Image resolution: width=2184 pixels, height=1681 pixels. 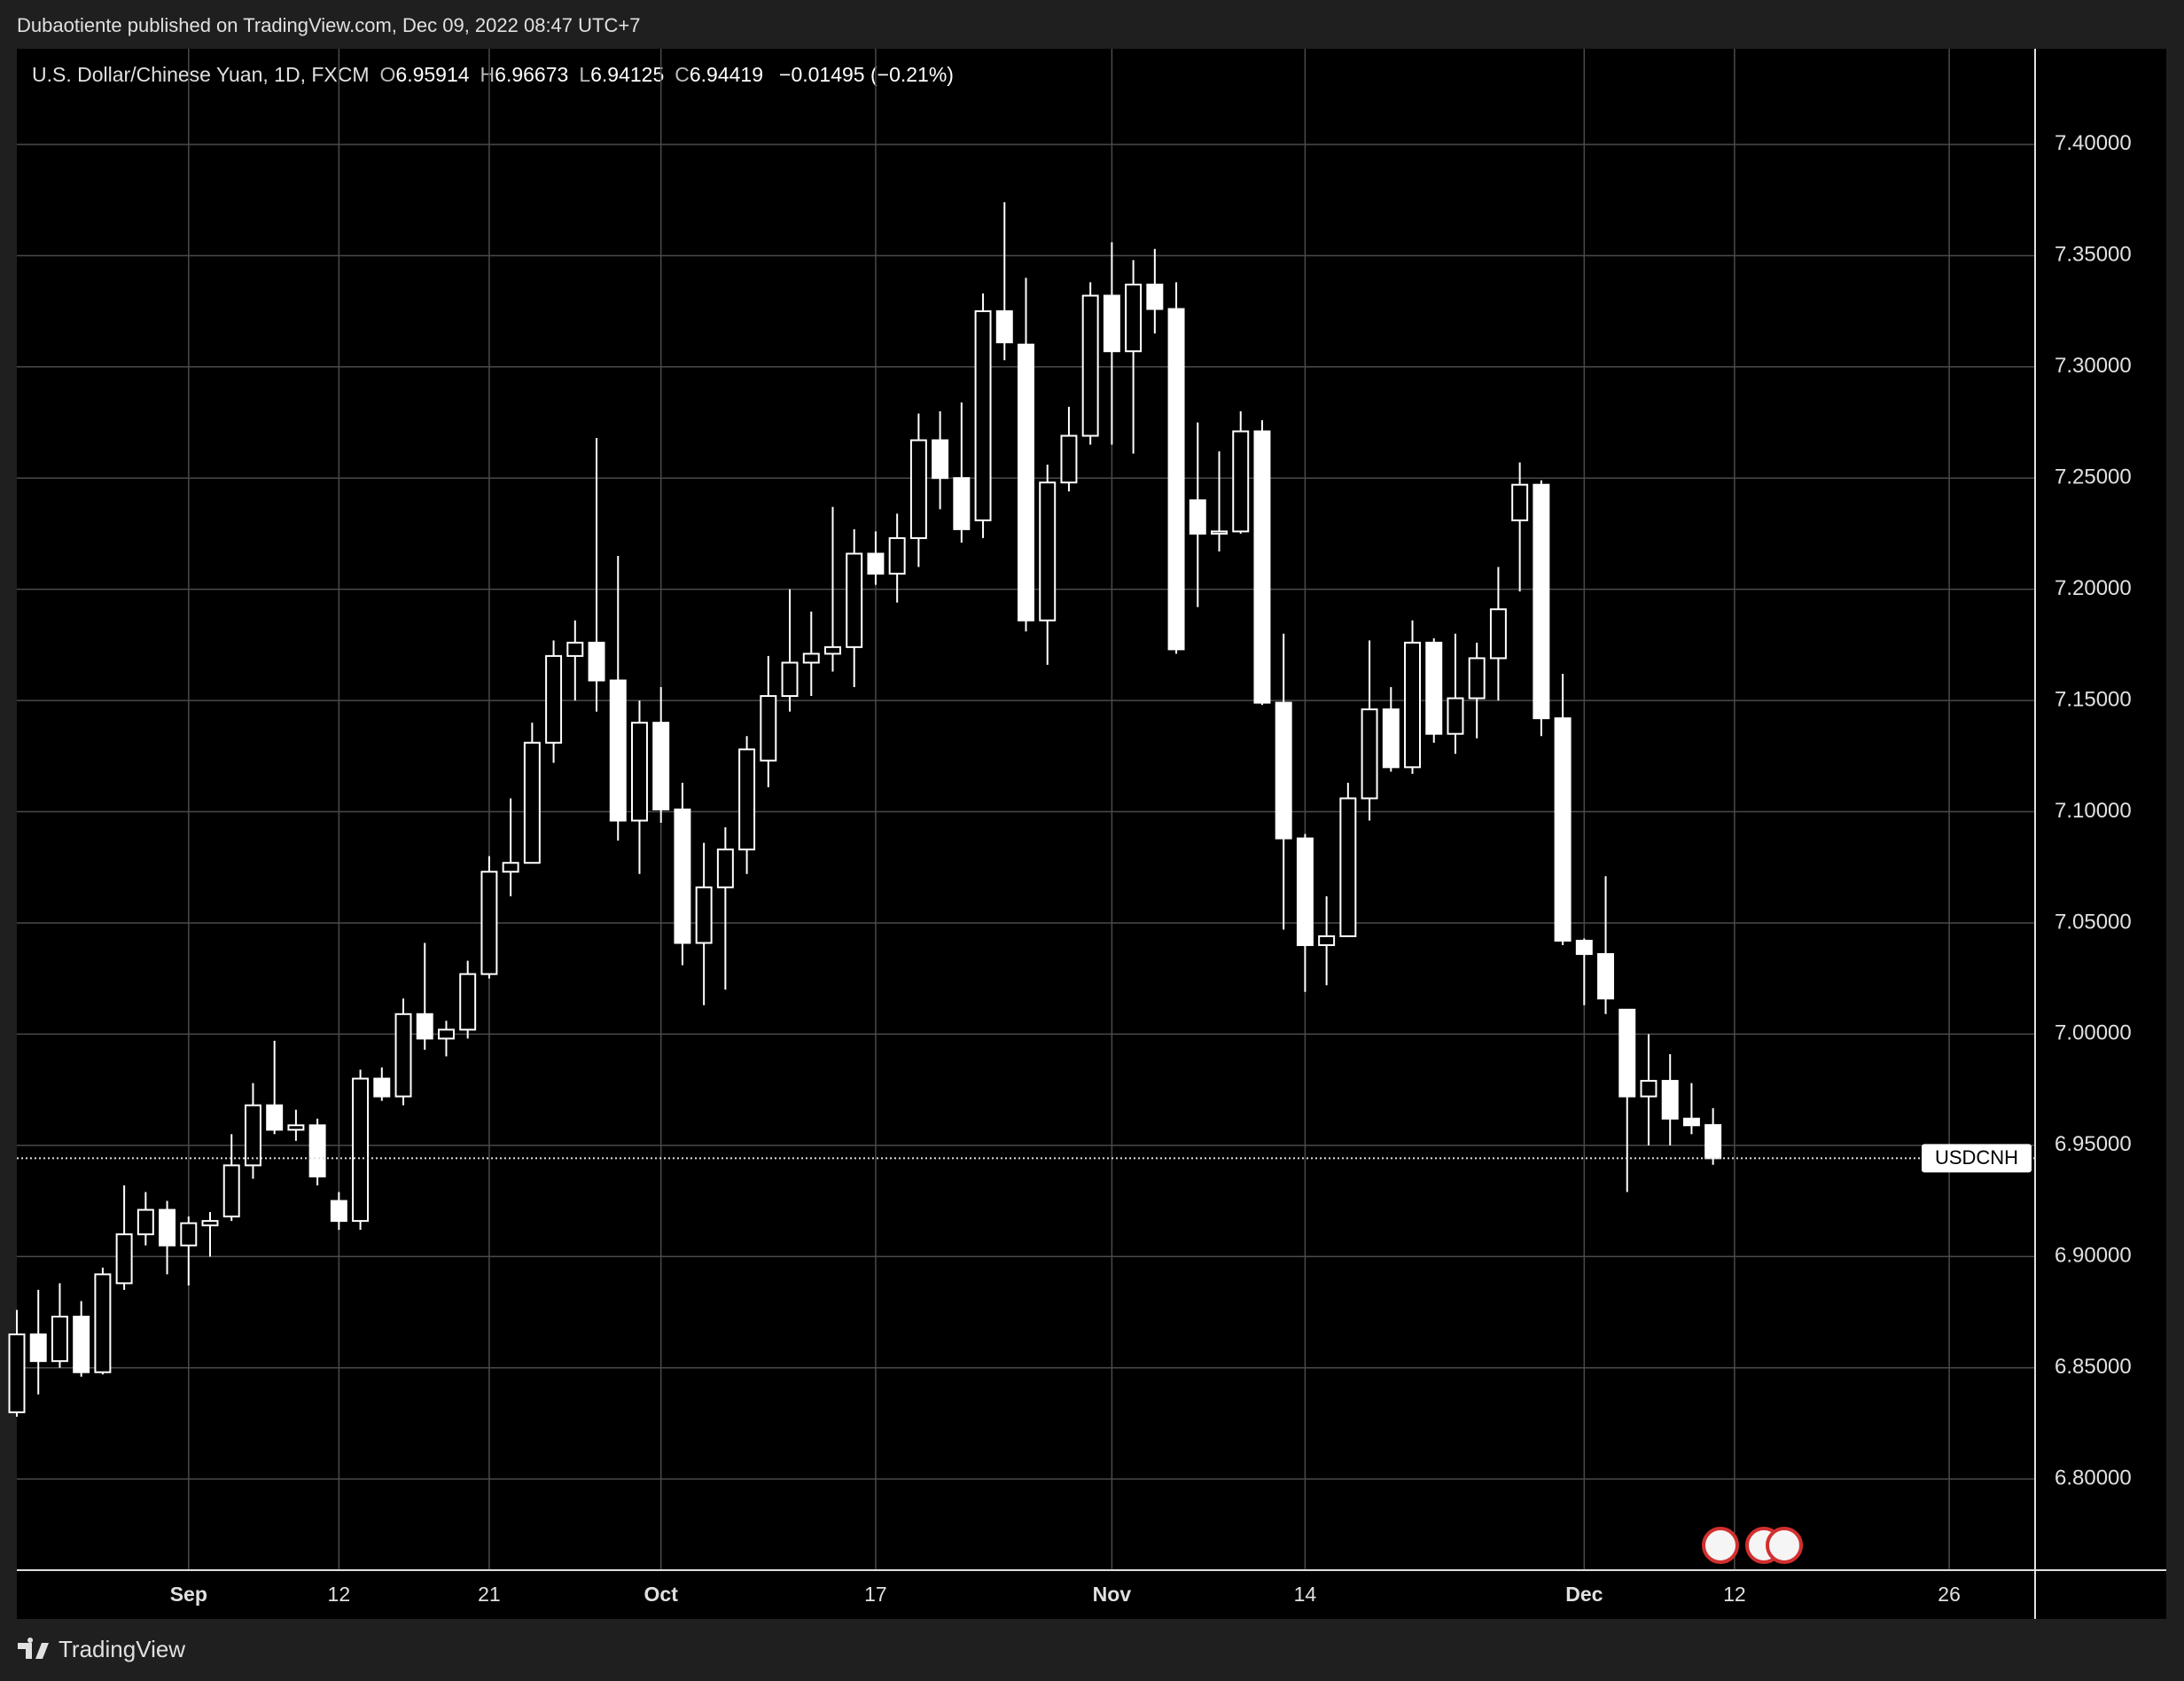 I want to click on logo-mark, so click(x=33, y=1648).